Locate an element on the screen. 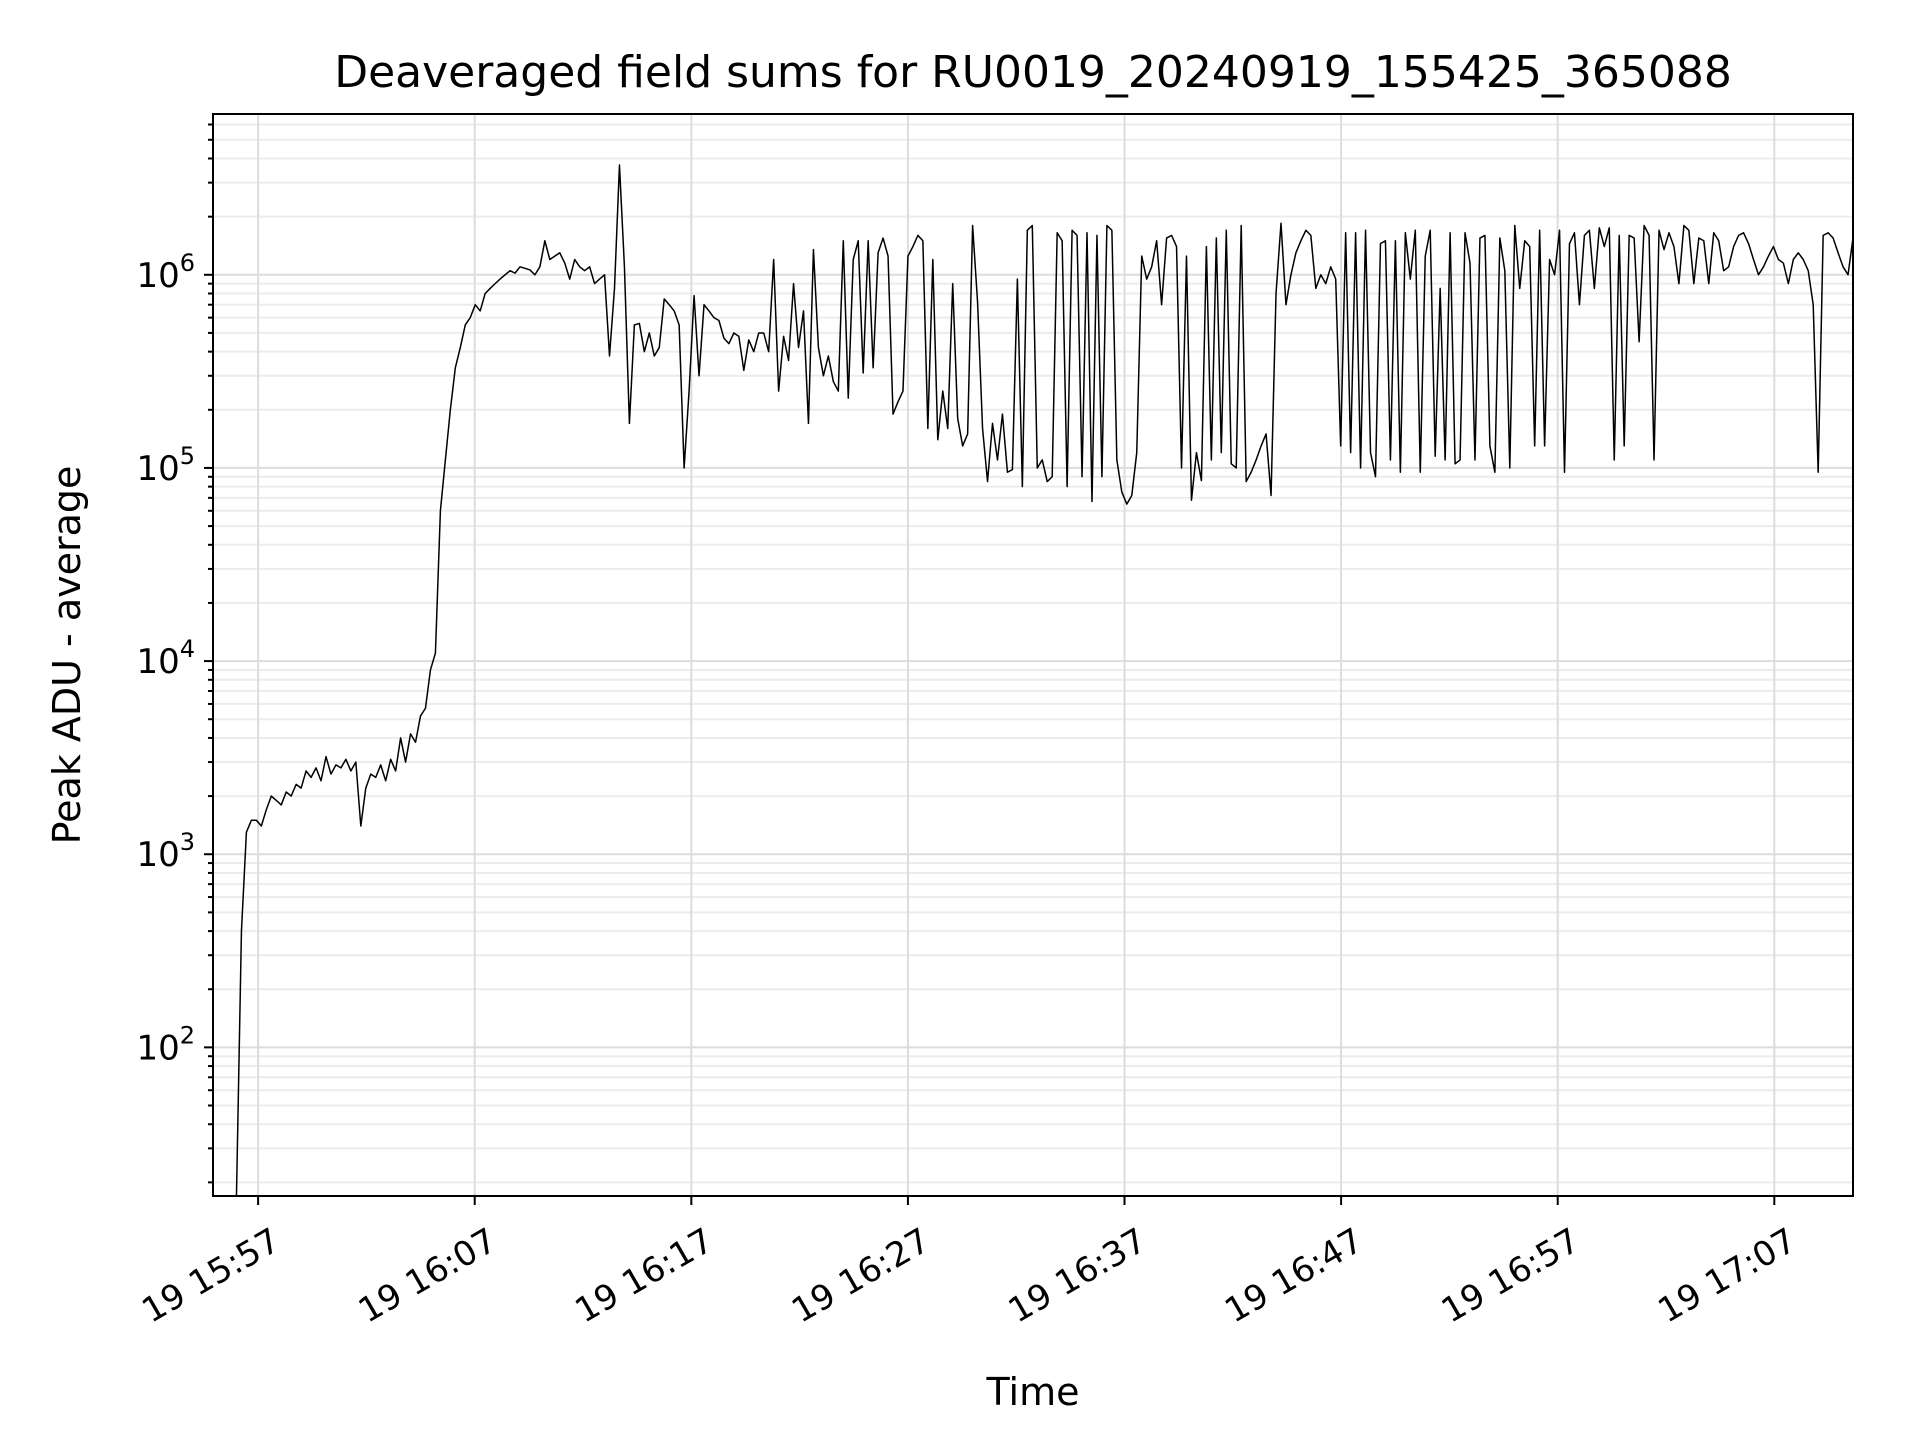 The width and height of the screenshot is (1920, 1440). x-axis-label: Time is located at coordinates (1033, 1392).